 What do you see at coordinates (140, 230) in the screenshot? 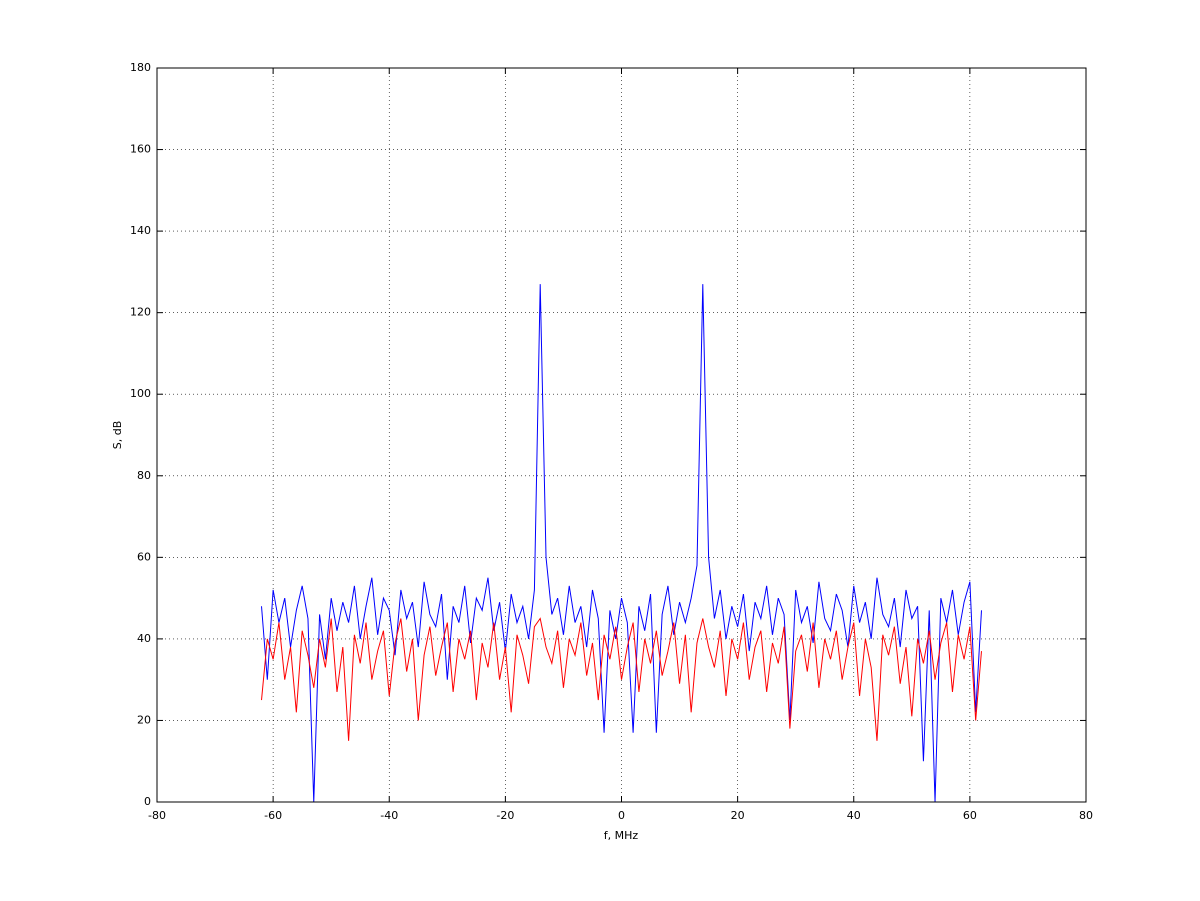
I see `y-tick-label: 140` at bounding box center [140, 230].